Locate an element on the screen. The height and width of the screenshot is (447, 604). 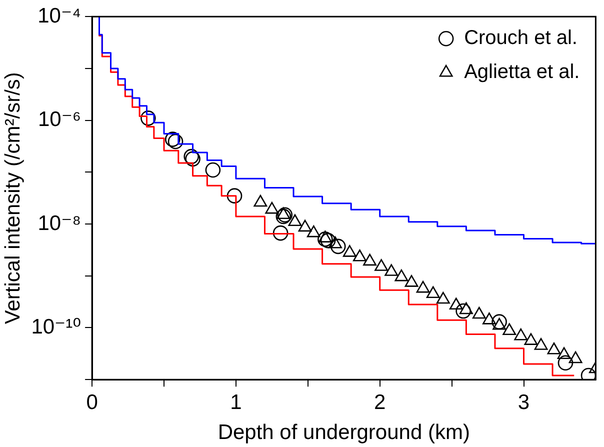
x-tick-label: 1 is located at coordinates (236, 402).